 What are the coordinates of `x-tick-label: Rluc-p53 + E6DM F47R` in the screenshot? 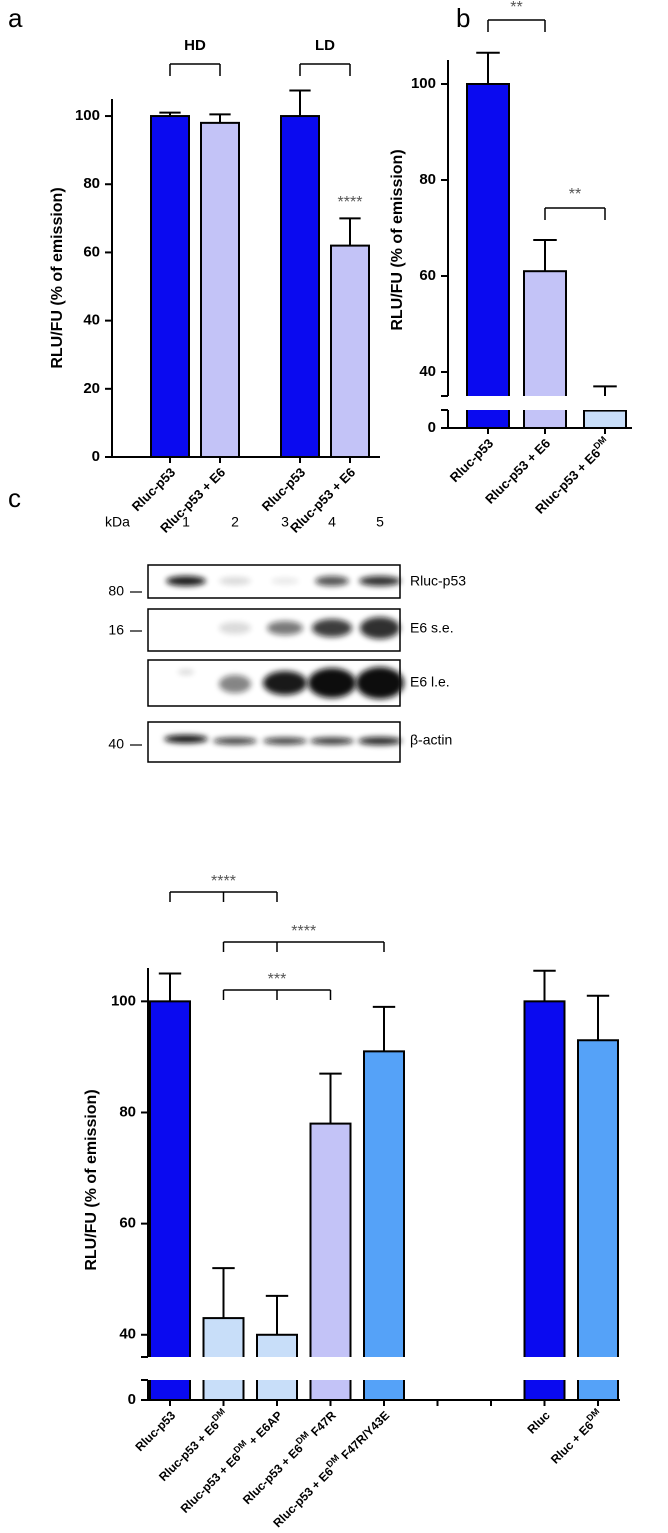 It's located at (288, 1456).